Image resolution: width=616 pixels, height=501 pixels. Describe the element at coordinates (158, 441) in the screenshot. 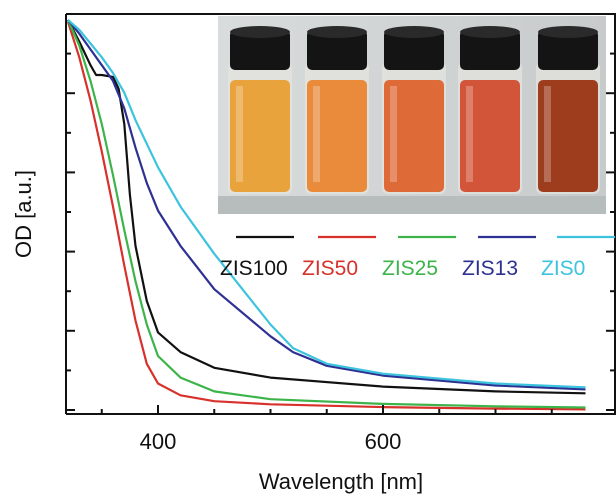

I see `x-tick-label-400: 400` at that location.